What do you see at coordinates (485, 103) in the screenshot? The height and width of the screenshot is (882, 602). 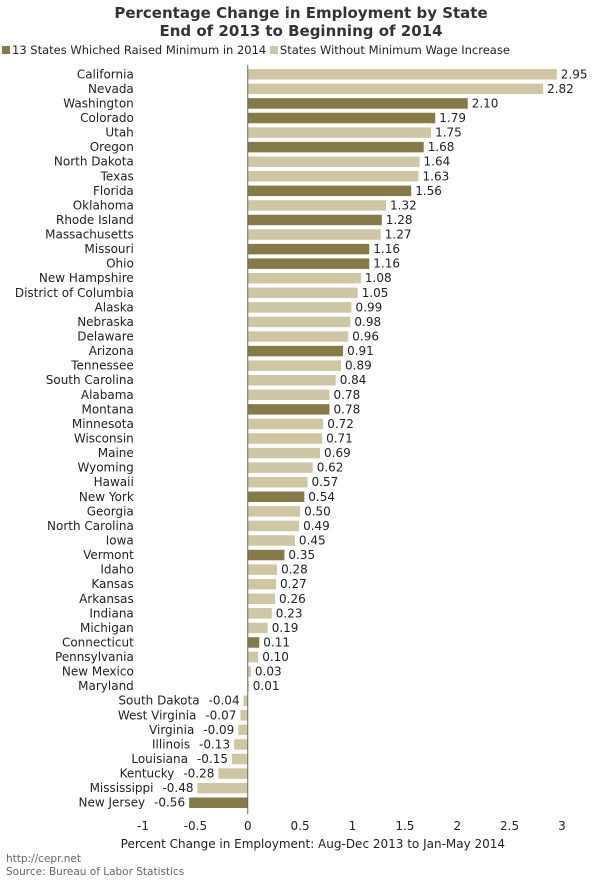 I see `value-label-2: 2.10` at bounding box center [485, 103].